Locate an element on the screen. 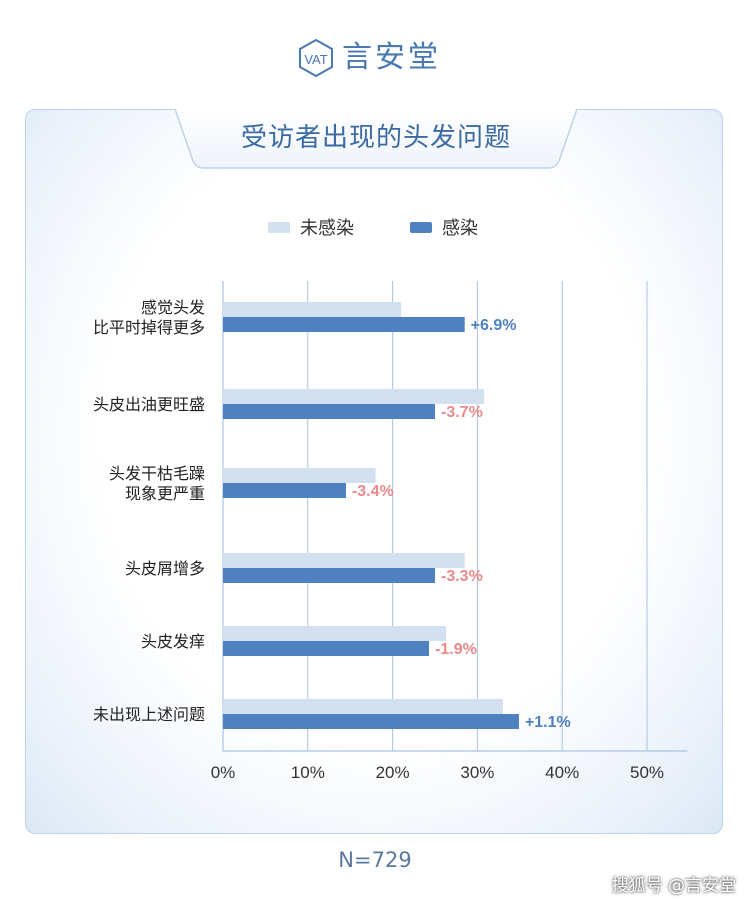 The image size is (750, 901). brand-logo-text: VAT is located at coordinates (315, 59).